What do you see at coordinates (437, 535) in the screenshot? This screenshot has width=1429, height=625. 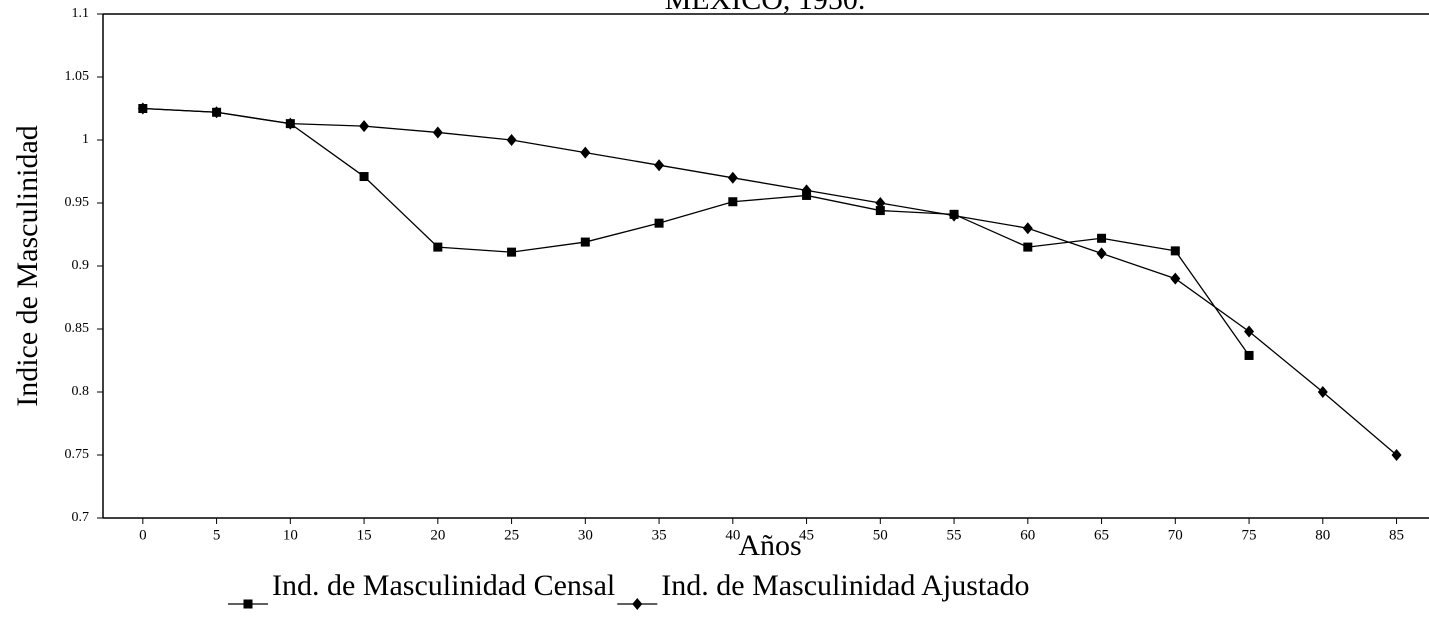 I see `x-tick-label: 20` at bounding box center [437, 535].